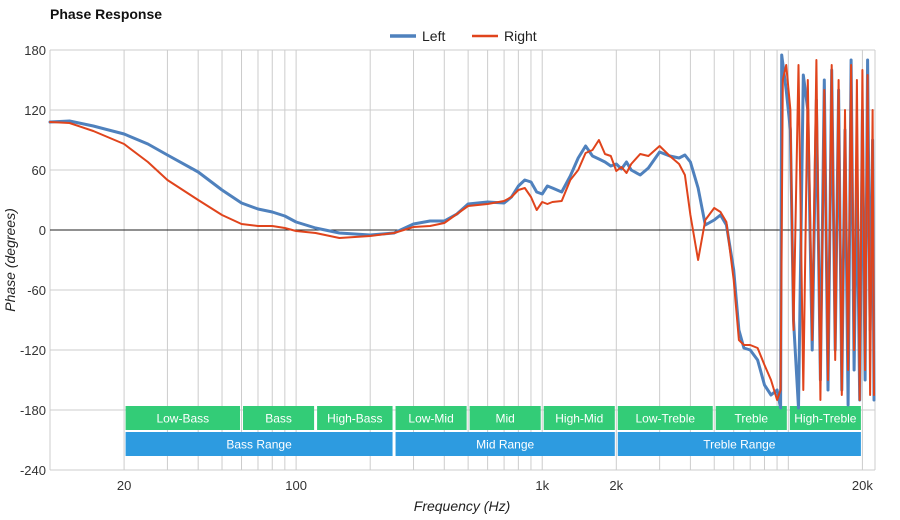  I want to click on legend: Left Right, so click(463, 36).